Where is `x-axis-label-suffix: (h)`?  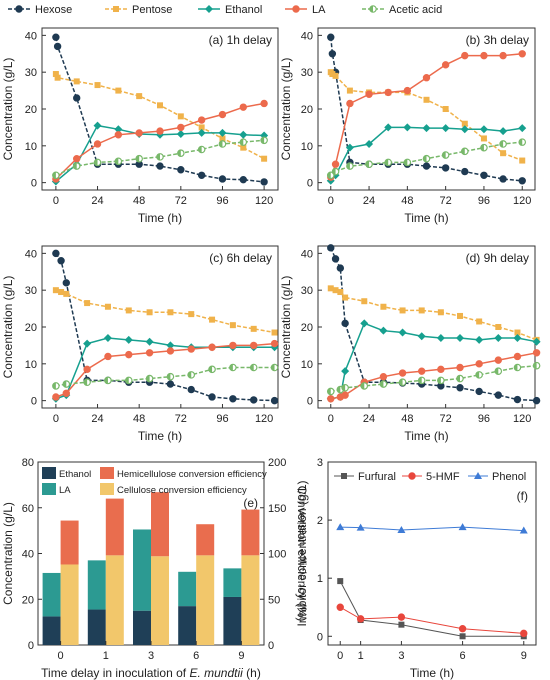
x-axis-label-suffix: (h) is located at coordinates (252, 673).